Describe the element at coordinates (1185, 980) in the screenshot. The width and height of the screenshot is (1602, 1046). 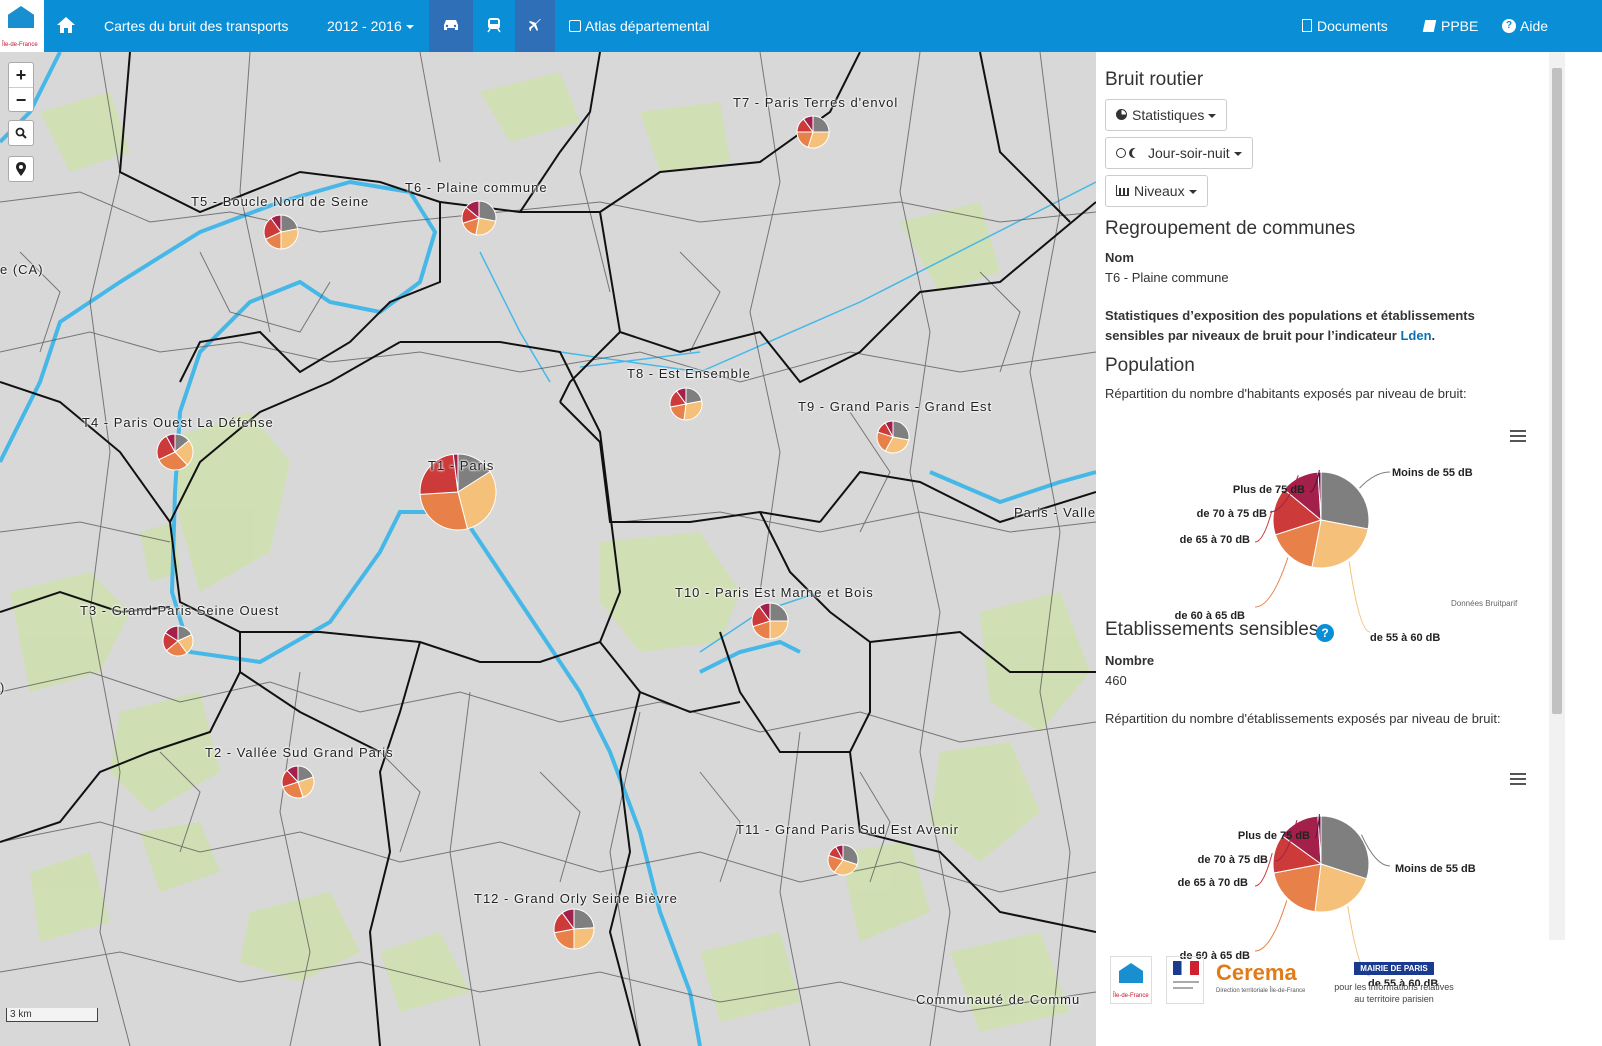
I see `prefecture-logo` at that location.